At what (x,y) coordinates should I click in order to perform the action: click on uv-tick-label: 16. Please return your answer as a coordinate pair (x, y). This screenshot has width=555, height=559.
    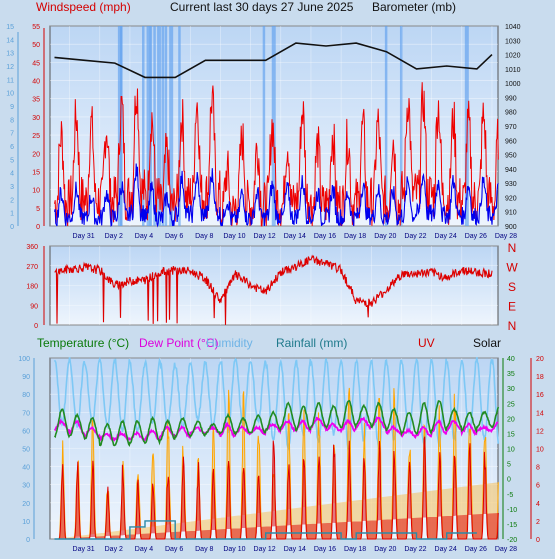
    Looking at the image, I should click on (540, 395).